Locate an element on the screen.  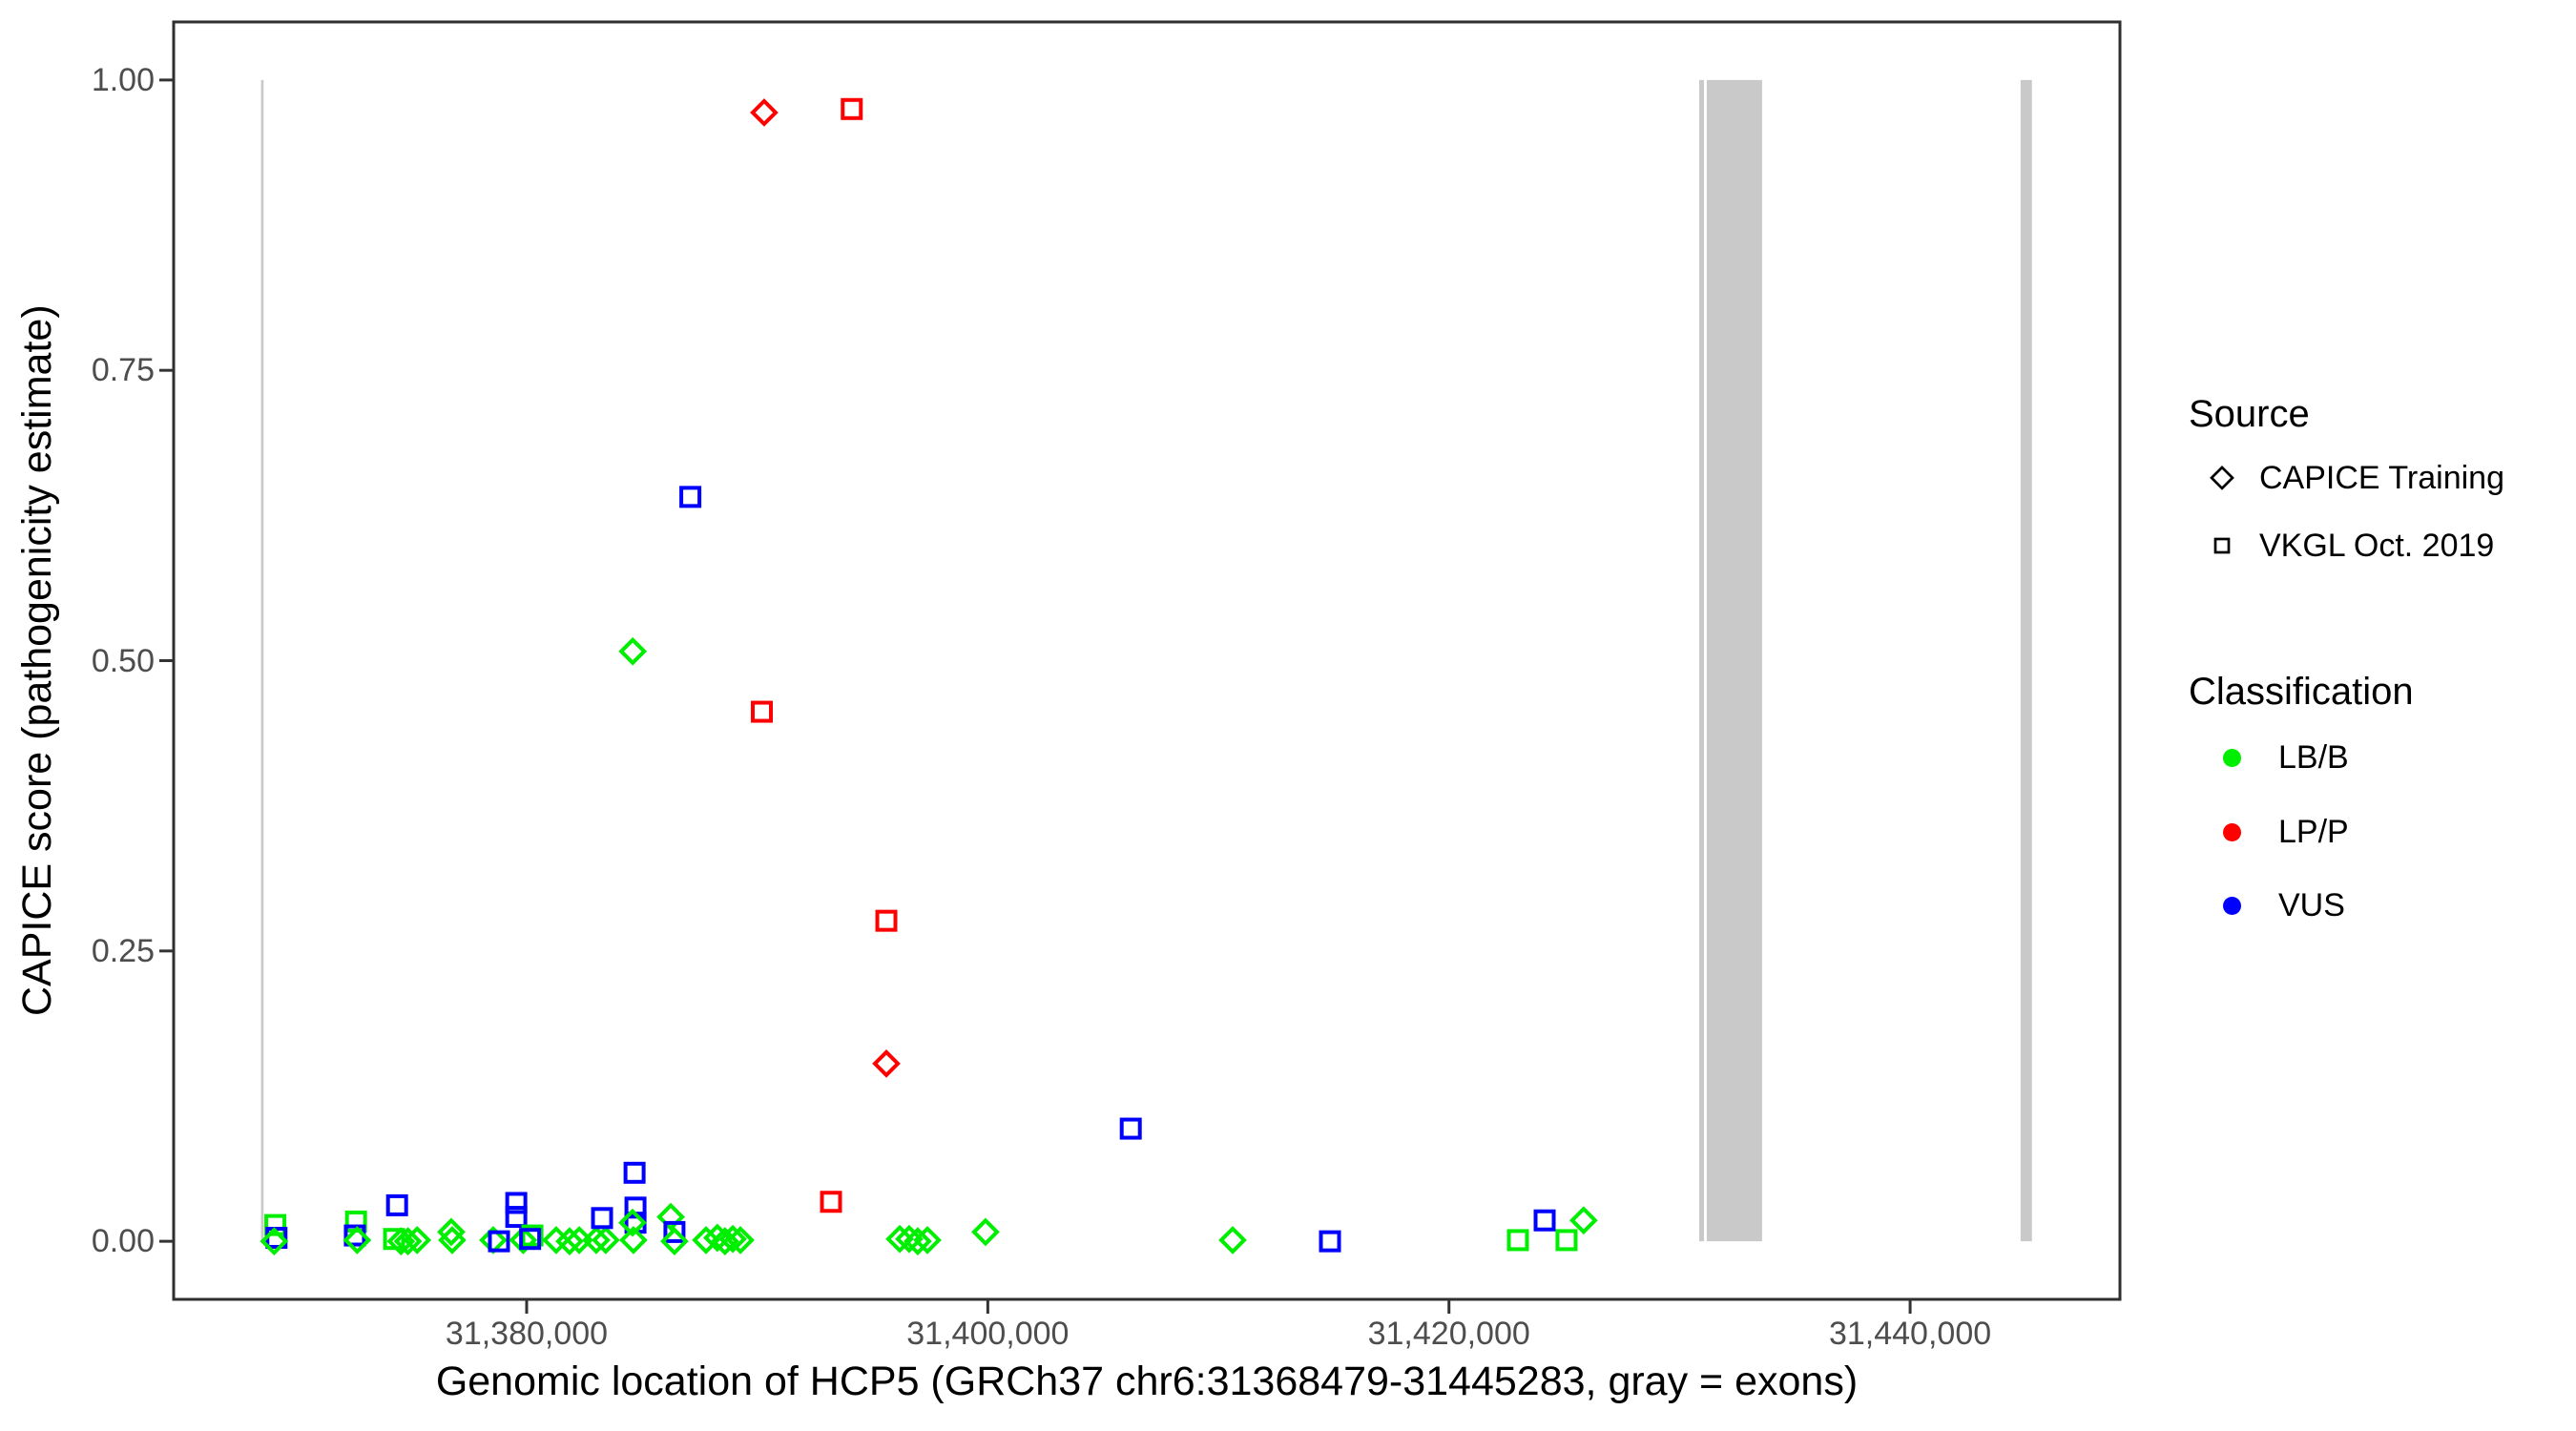
legend-item-vkgl: VKGL Oct. 2019 is located at coordinates (2341, 546).